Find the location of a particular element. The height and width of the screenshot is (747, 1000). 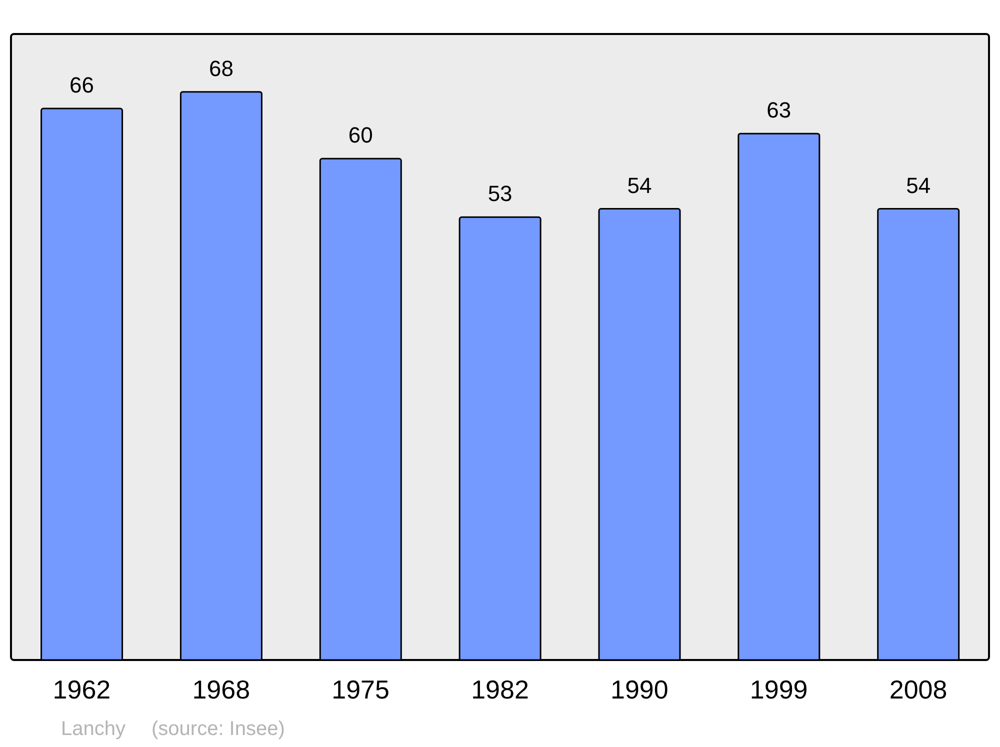

x-tick-label: 1990 is located at coordinates (639, 689).